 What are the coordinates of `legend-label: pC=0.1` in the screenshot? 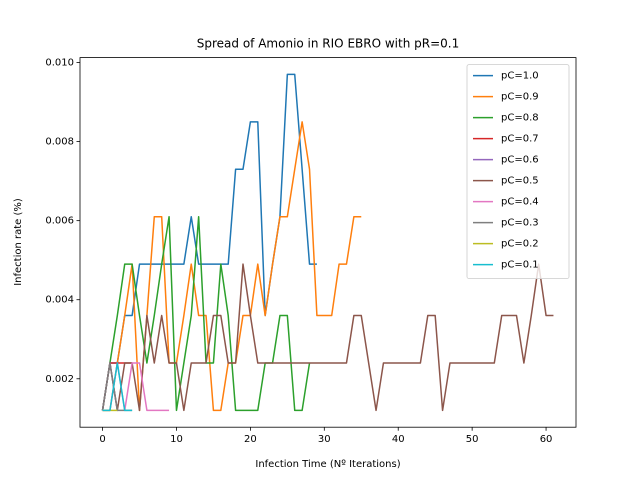 It's located at (520, 265).